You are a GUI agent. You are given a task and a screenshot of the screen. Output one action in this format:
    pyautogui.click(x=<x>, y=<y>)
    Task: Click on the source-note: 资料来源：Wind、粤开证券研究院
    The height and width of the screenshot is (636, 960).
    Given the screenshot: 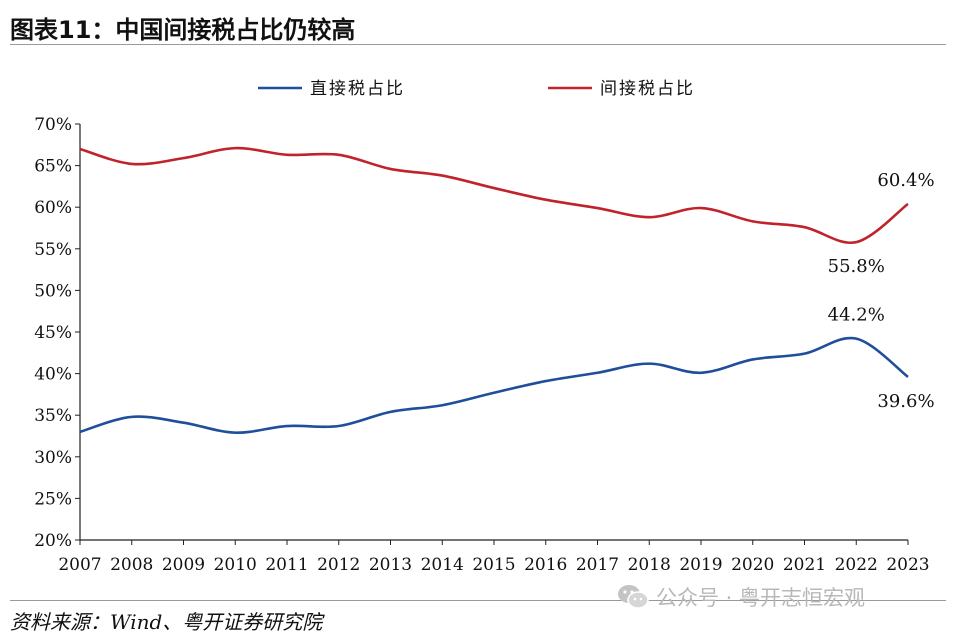 What is the action you would take?
    pyautogui.click(x=166, y=622)
    